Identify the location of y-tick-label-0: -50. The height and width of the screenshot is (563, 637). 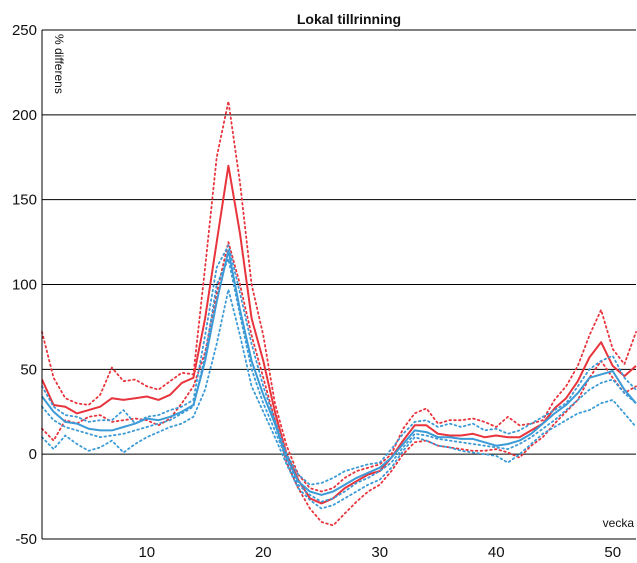
(26, 539).